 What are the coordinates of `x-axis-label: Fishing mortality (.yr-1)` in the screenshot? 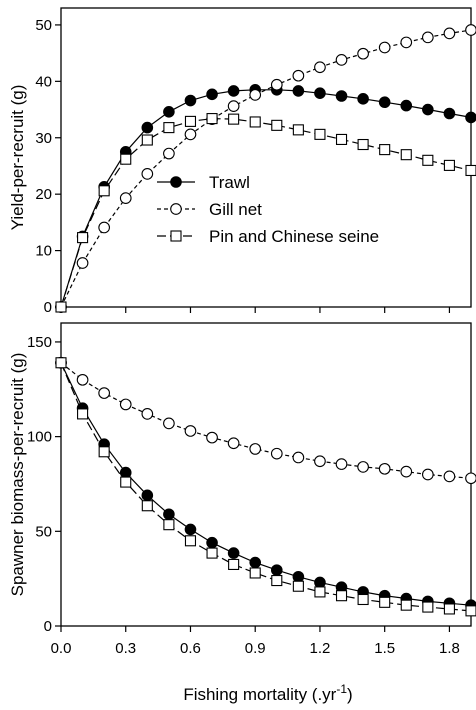 It's located at (267, 693).